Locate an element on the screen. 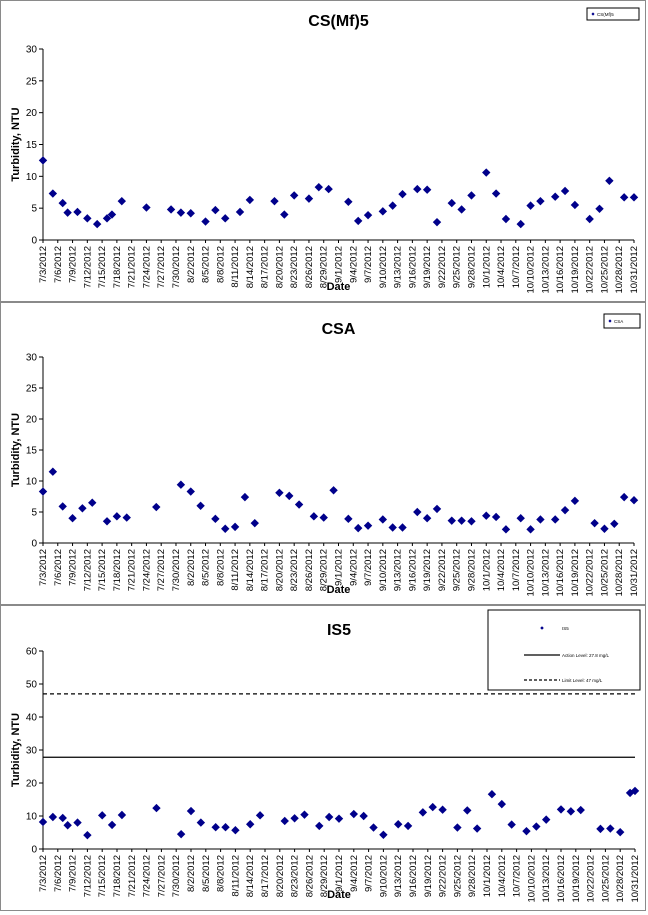  x-tick-label: 10/16/2012 is located at coordinates (561, 879).